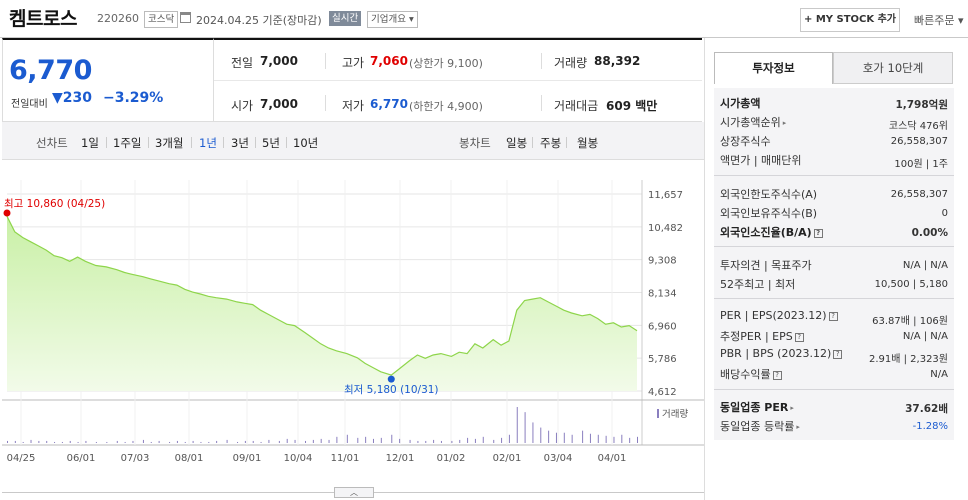 This screenshot has width=968, height=500. Describe the element at coordinates (517, 143) in the screenshot. I see `tab-daily-candle: 일봉` at that location.